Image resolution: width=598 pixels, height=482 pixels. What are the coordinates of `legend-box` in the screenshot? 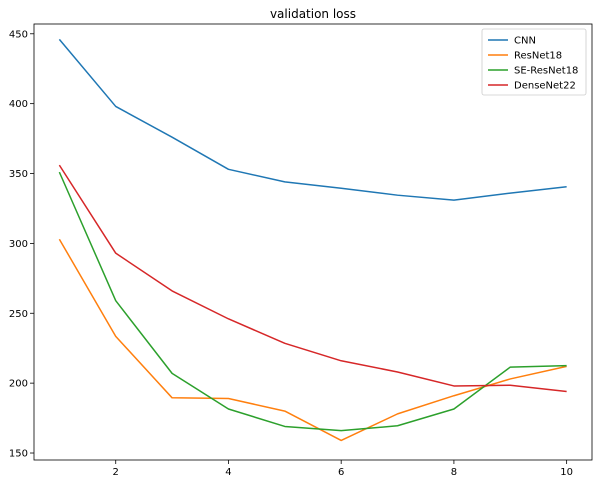 It's located at (534, 62).